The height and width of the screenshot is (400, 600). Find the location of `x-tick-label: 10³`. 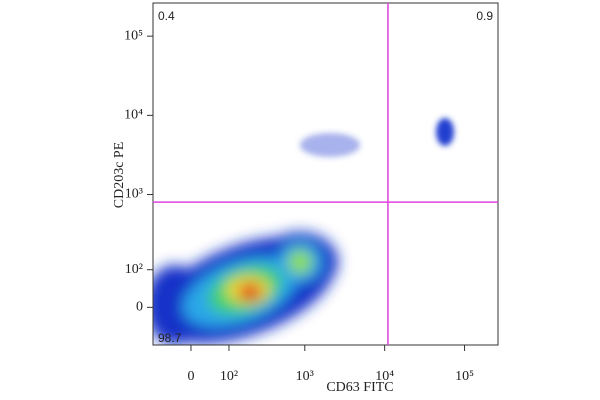

x-tick-label: 10³ is located at coordinates (305, 376).